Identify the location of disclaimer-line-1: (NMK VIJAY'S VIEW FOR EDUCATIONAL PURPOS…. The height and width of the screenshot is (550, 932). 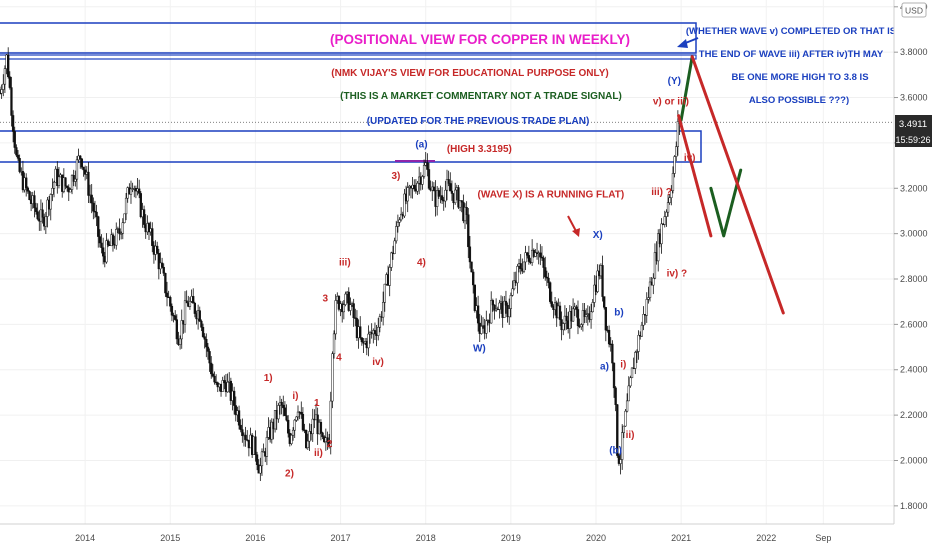
(469, 73).